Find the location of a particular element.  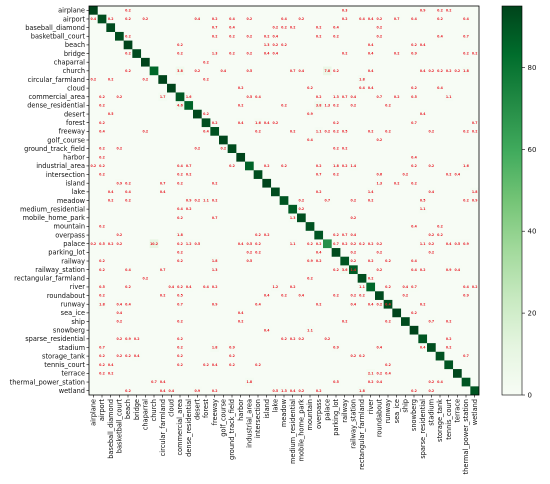

row-label: dense_residential is located at coordinates (56, 106).